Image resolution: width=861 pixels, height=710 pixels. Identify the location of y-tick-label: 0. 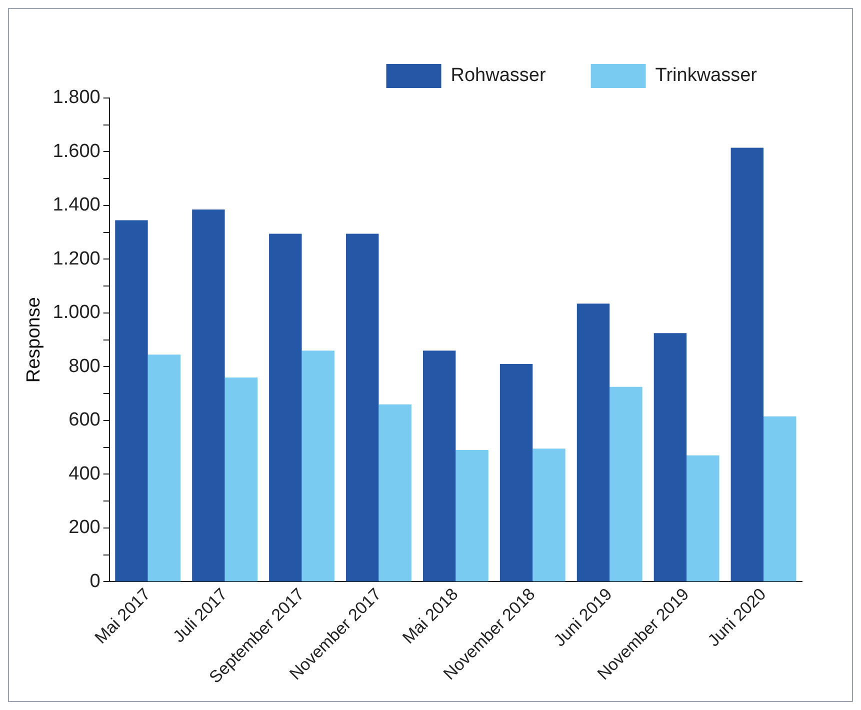
(95, 581).